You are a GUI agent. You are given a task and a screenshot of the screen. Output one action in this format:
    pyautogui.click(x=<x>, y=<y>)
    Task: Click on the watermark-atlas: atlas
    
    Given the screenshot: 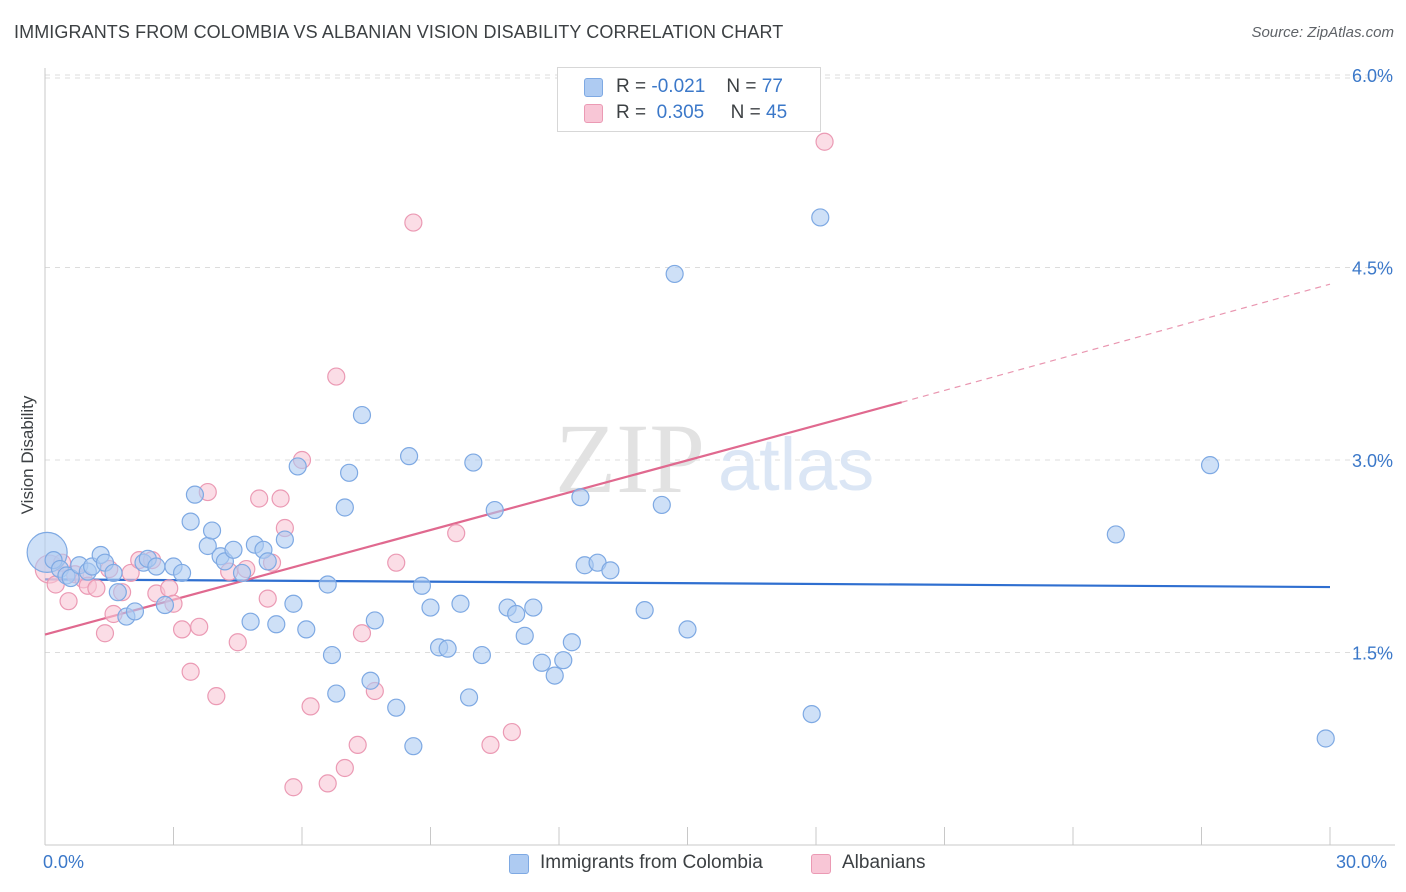 What is the action you would take?
    pyautogui.click(x=796, y=464)
    